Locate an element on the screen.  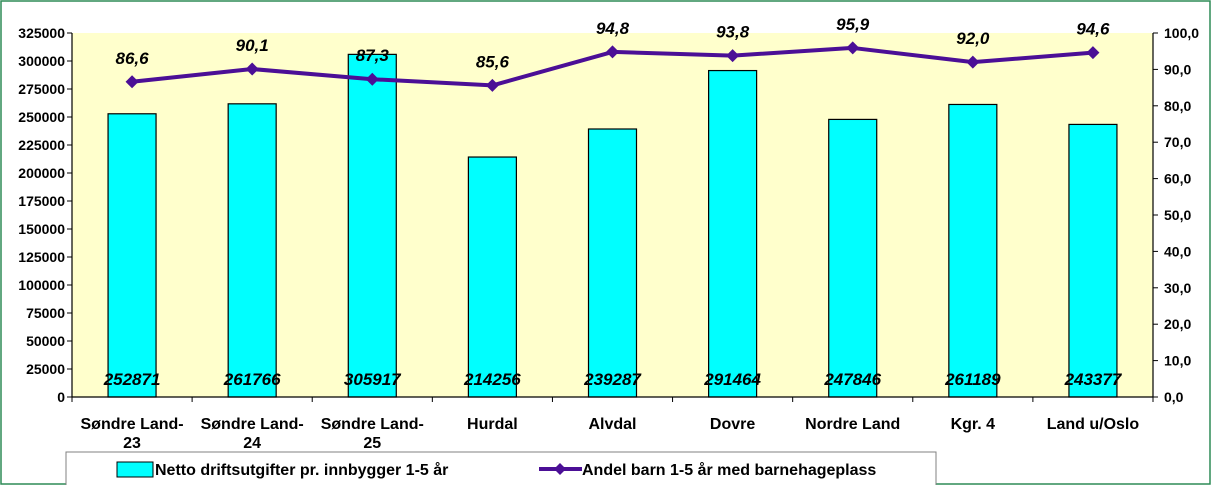
point-value-label: 90,1 is located at coordinates (252, 45).